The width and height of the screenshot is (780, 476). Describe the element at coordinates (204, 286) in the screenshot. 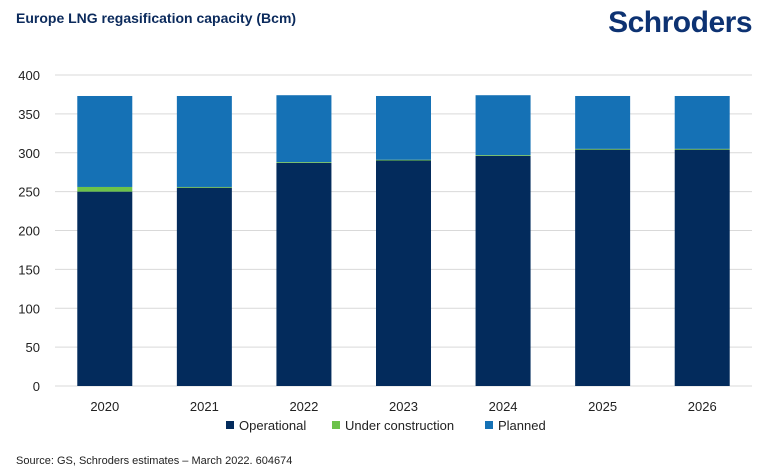

I see `bar-operational-2021` at that location.